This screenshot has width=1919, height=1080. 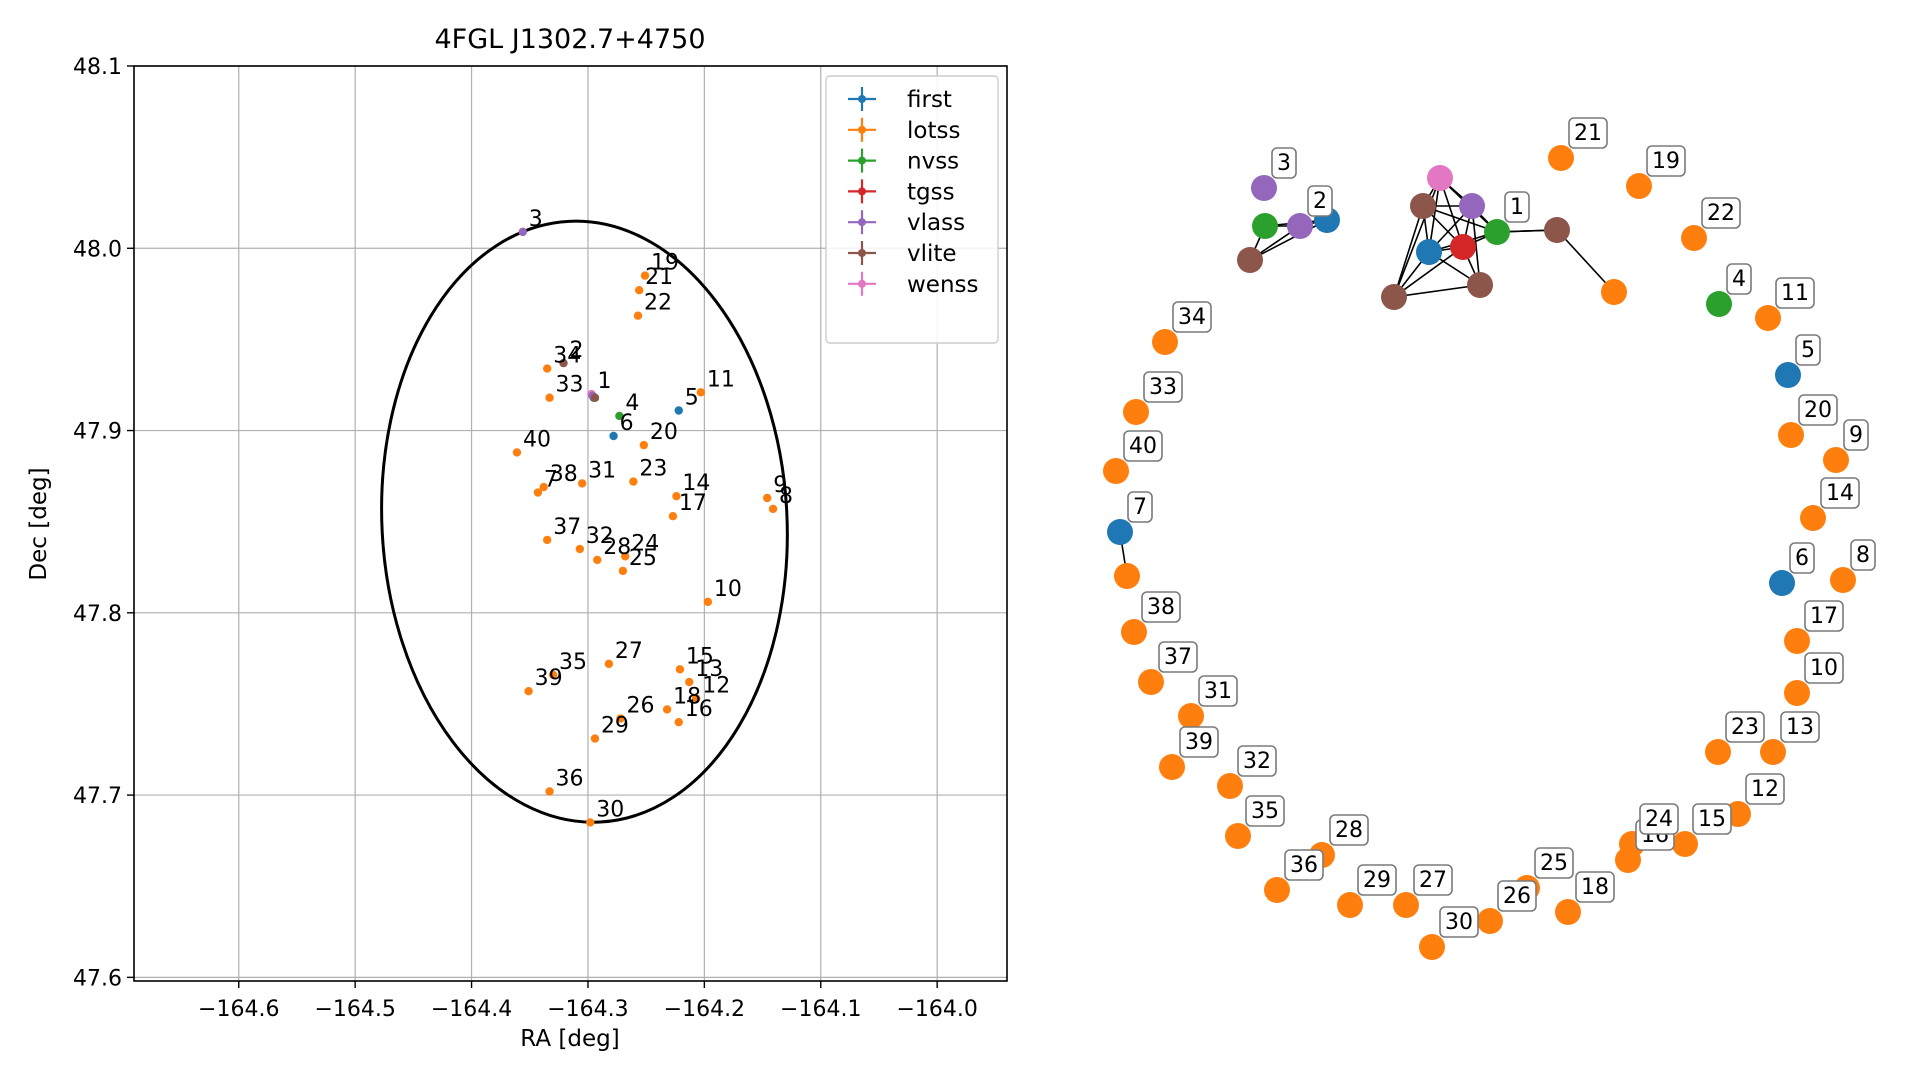 What do you see at coordinates (1265, 811) in the screenshot?
I see `node-label-text: 35` at bounding box center [1265, 811].